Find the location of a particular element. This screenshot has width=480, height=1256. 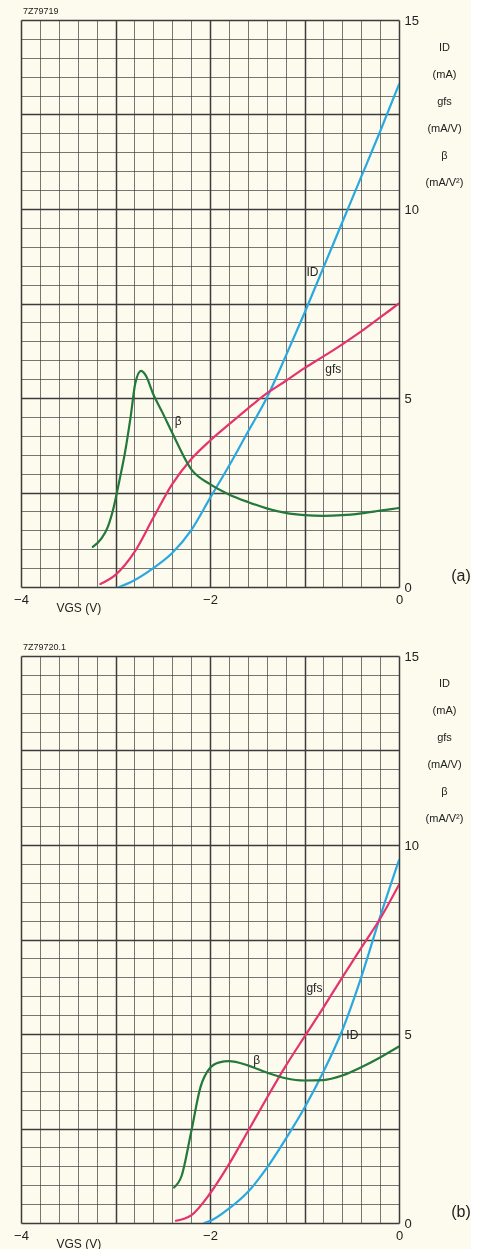

text: 7Z79720.1 is located at coordinates (45, 647).